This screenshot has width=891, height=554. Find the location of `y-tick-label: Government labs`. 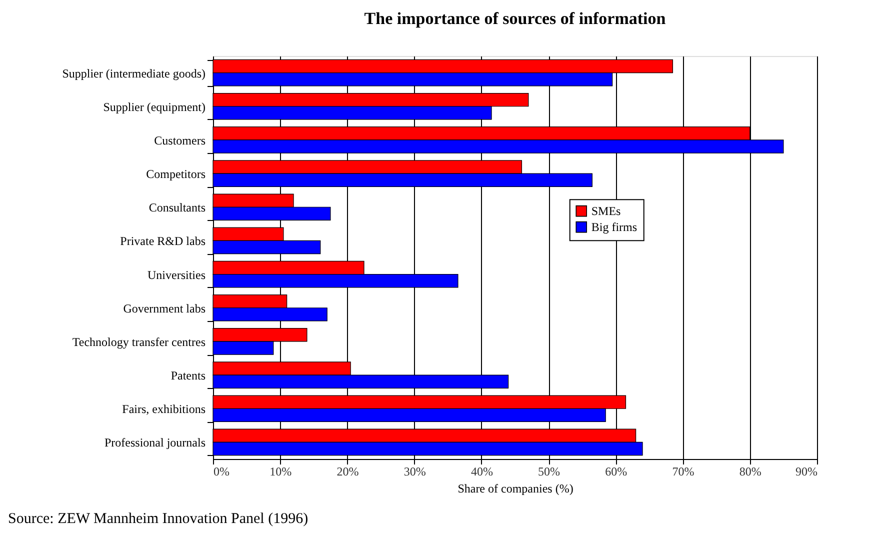

y-tick-label: Government labs is located at coordinates (164, 308).